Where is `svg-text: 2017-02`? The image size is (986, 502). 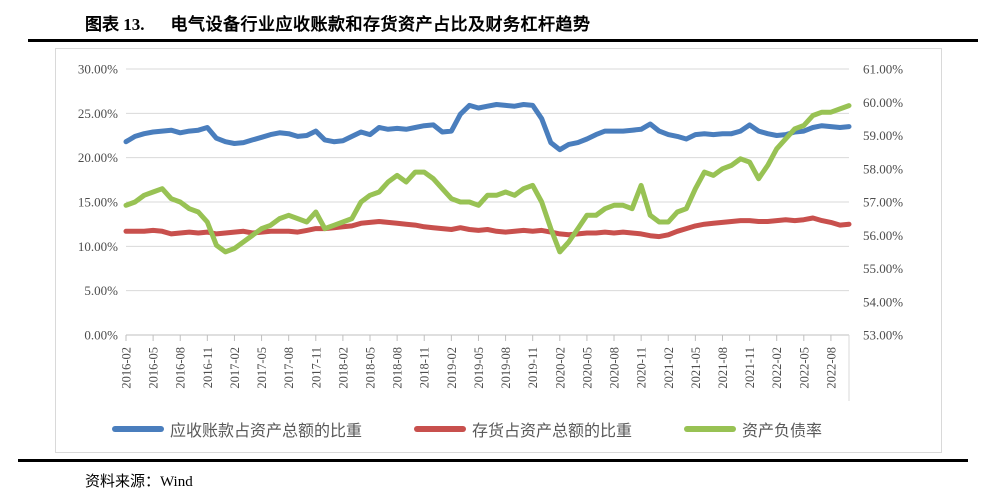 svg-text: 2017-02 is located at coordinates (235, 368).